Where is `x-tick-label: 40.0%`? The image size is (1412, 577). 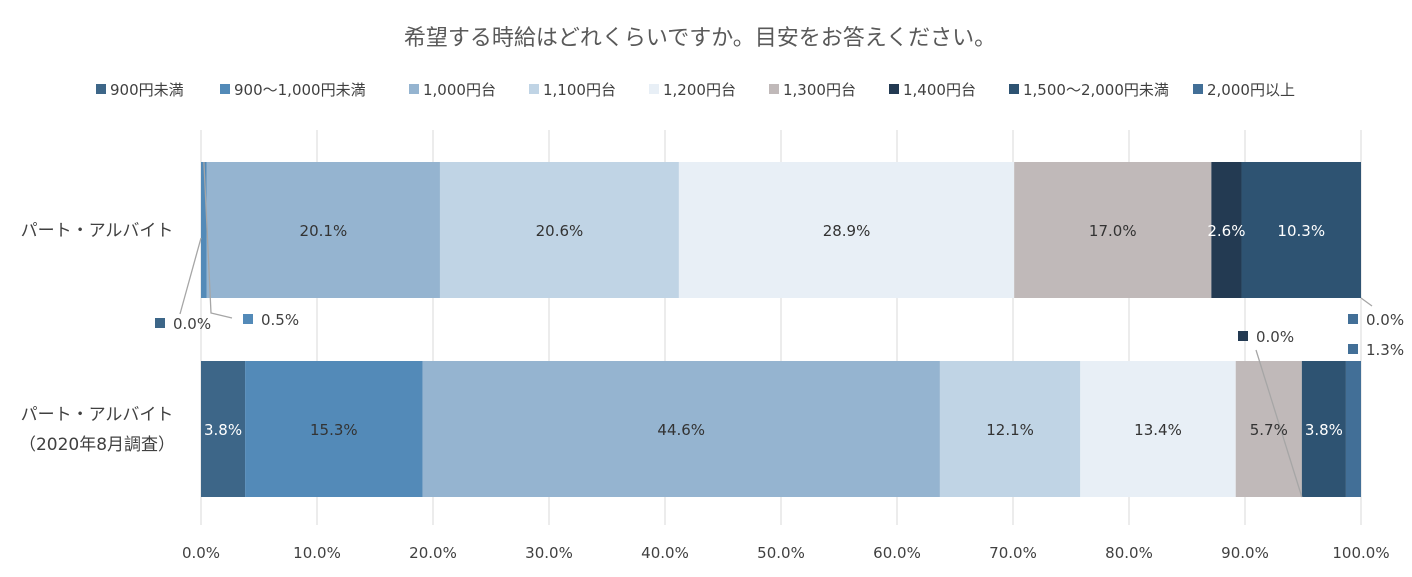 x-tick-label: 40.0% is located at coordinates (665, 553).